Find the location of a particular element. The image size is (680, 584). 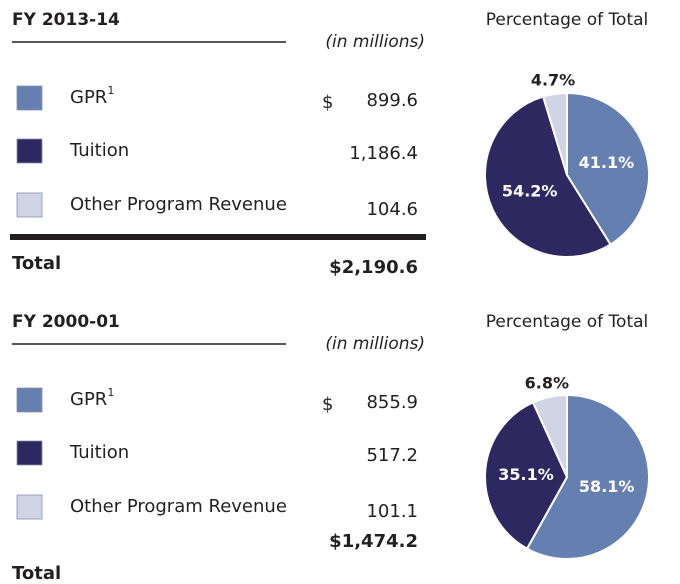

row-amount: 899.6 is located at coordinates (392, 100).